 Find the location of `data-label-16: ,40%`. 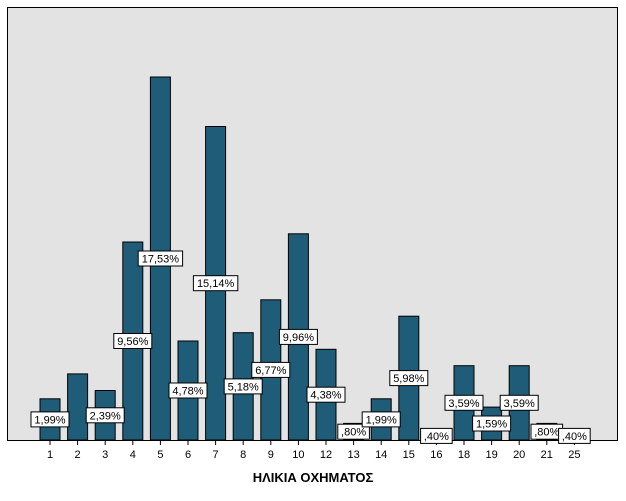

data-label-16: ,40% is located at coordinates (436, 435).